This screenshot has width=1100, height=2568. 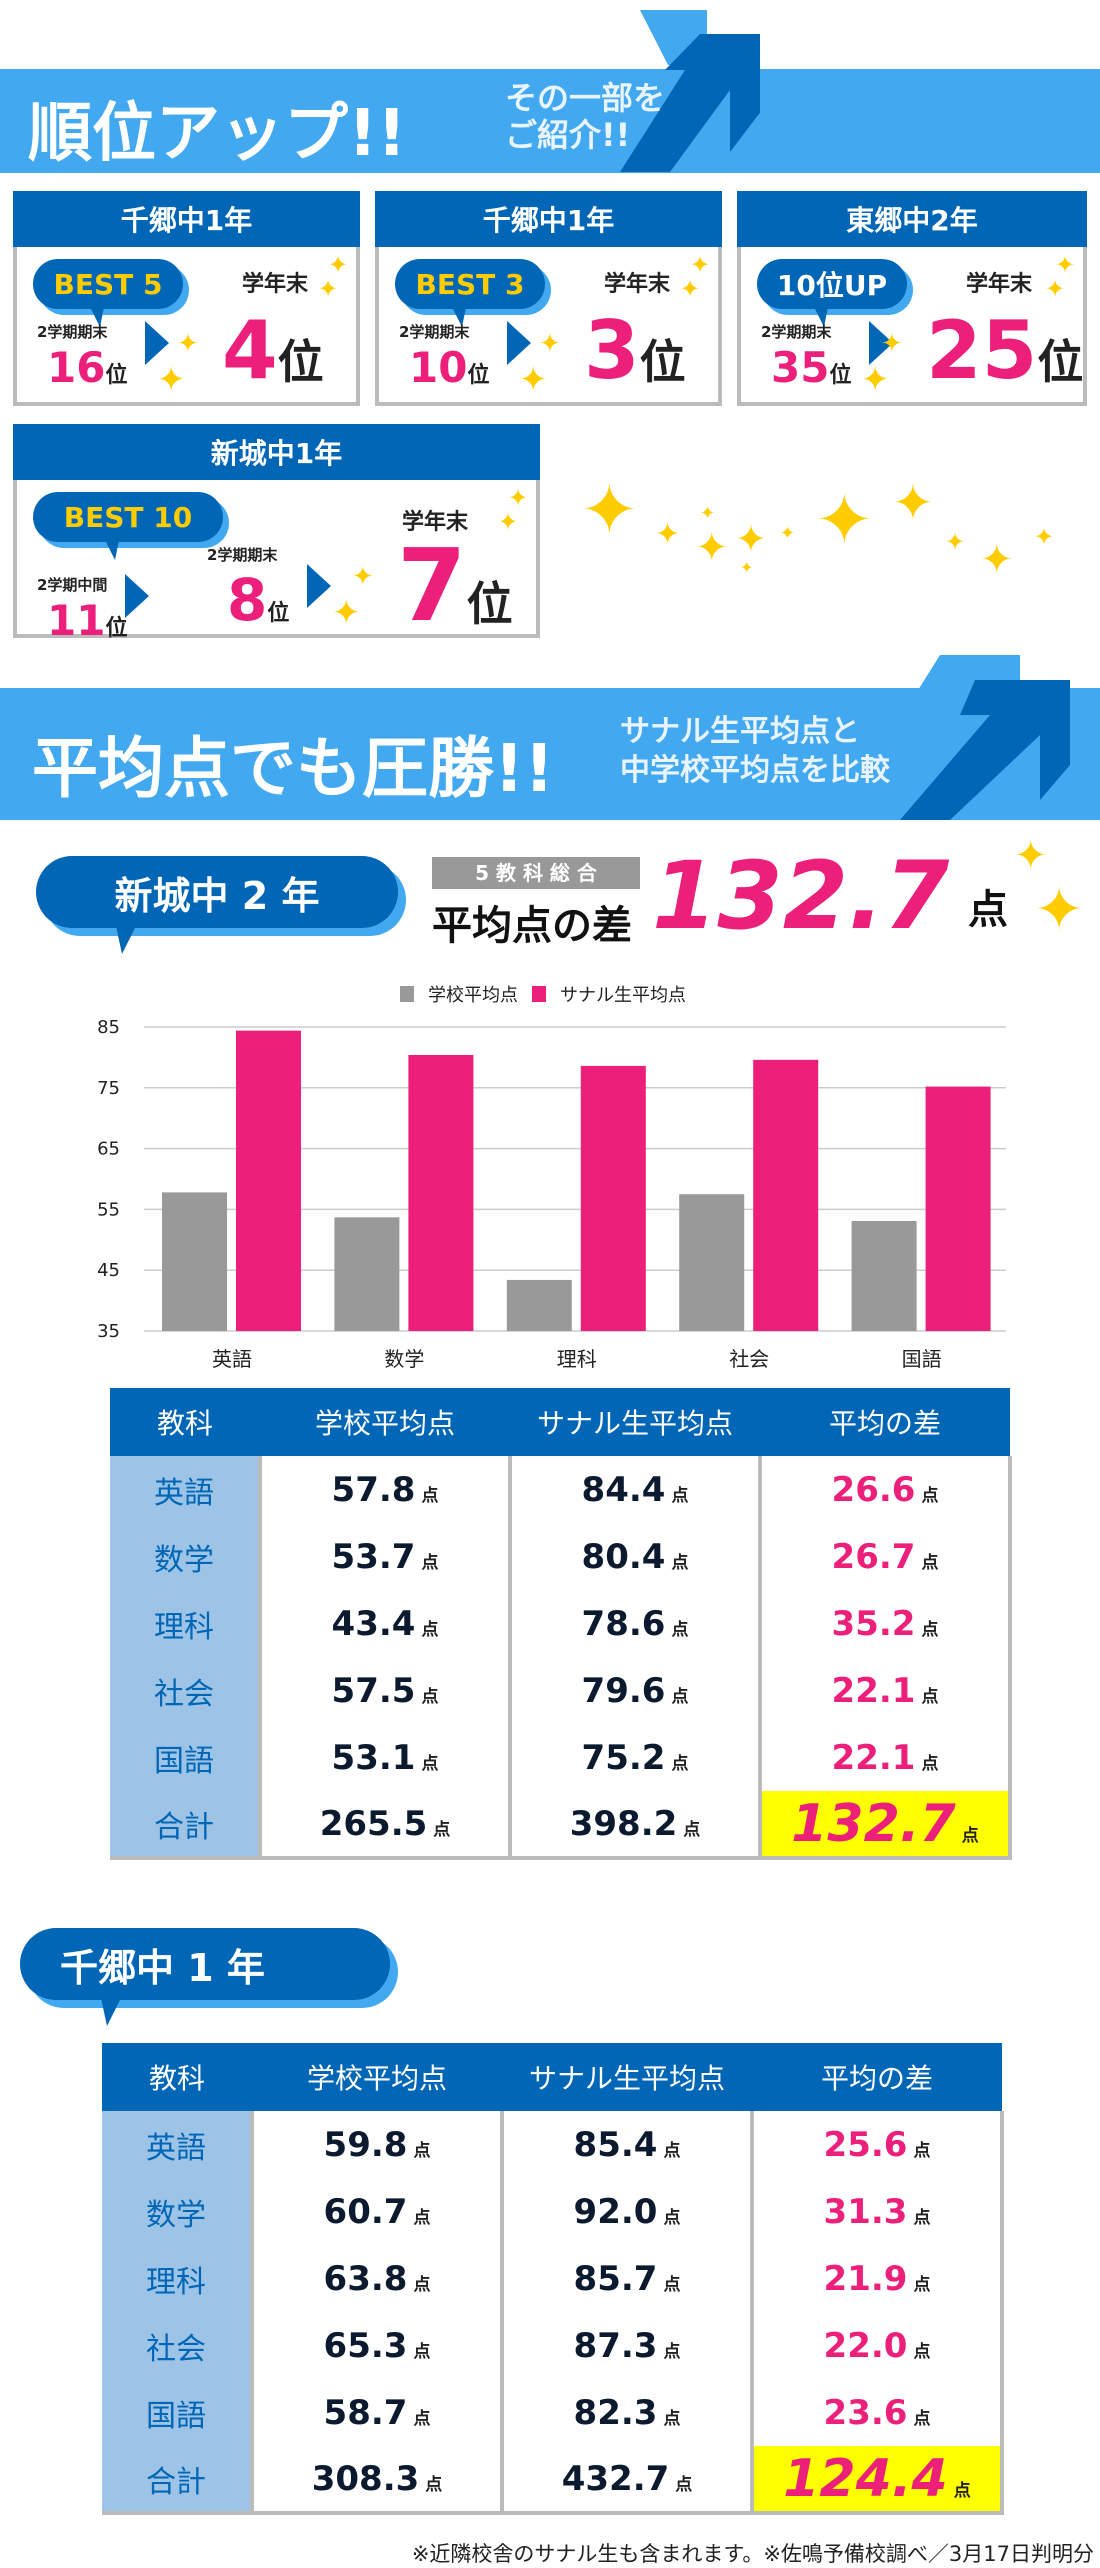 What do you see at coordinates (626, 2144) in the screenshot?
I see `score-cell: 85.4 点` at bounding box center [626, 2144].